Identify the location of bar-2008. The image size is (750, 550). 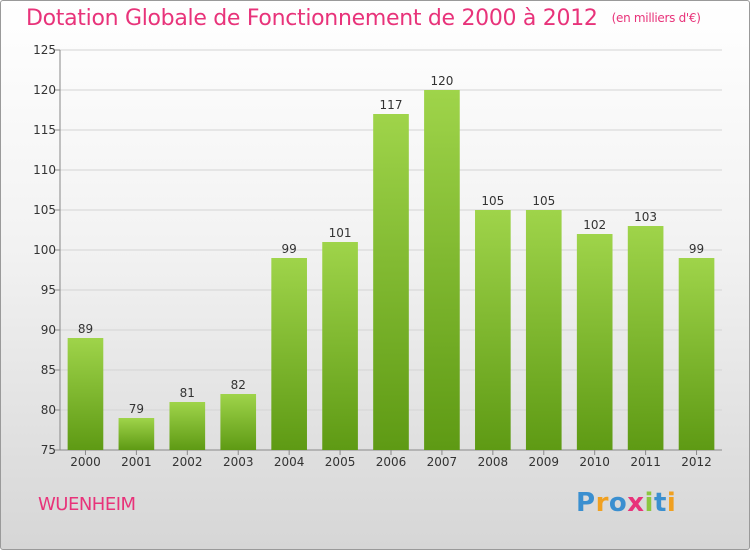
(493, 330).